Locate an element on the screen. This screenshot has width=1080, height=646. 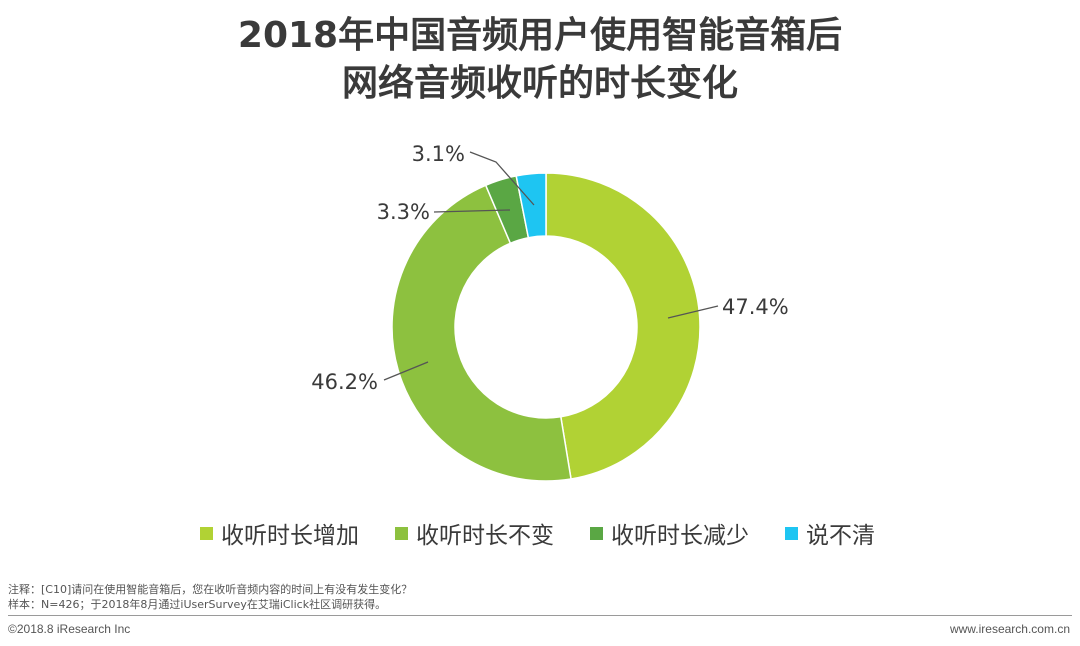
footer-divider is located at coordinates (540, 615).